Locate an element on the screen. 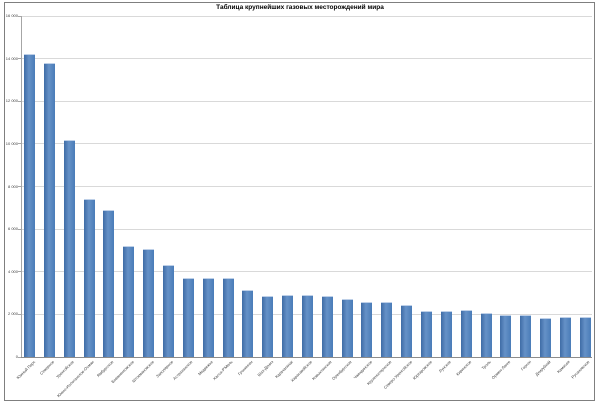 The image size is (600, 405). y-axis-line is located at coordinates (21, 186).